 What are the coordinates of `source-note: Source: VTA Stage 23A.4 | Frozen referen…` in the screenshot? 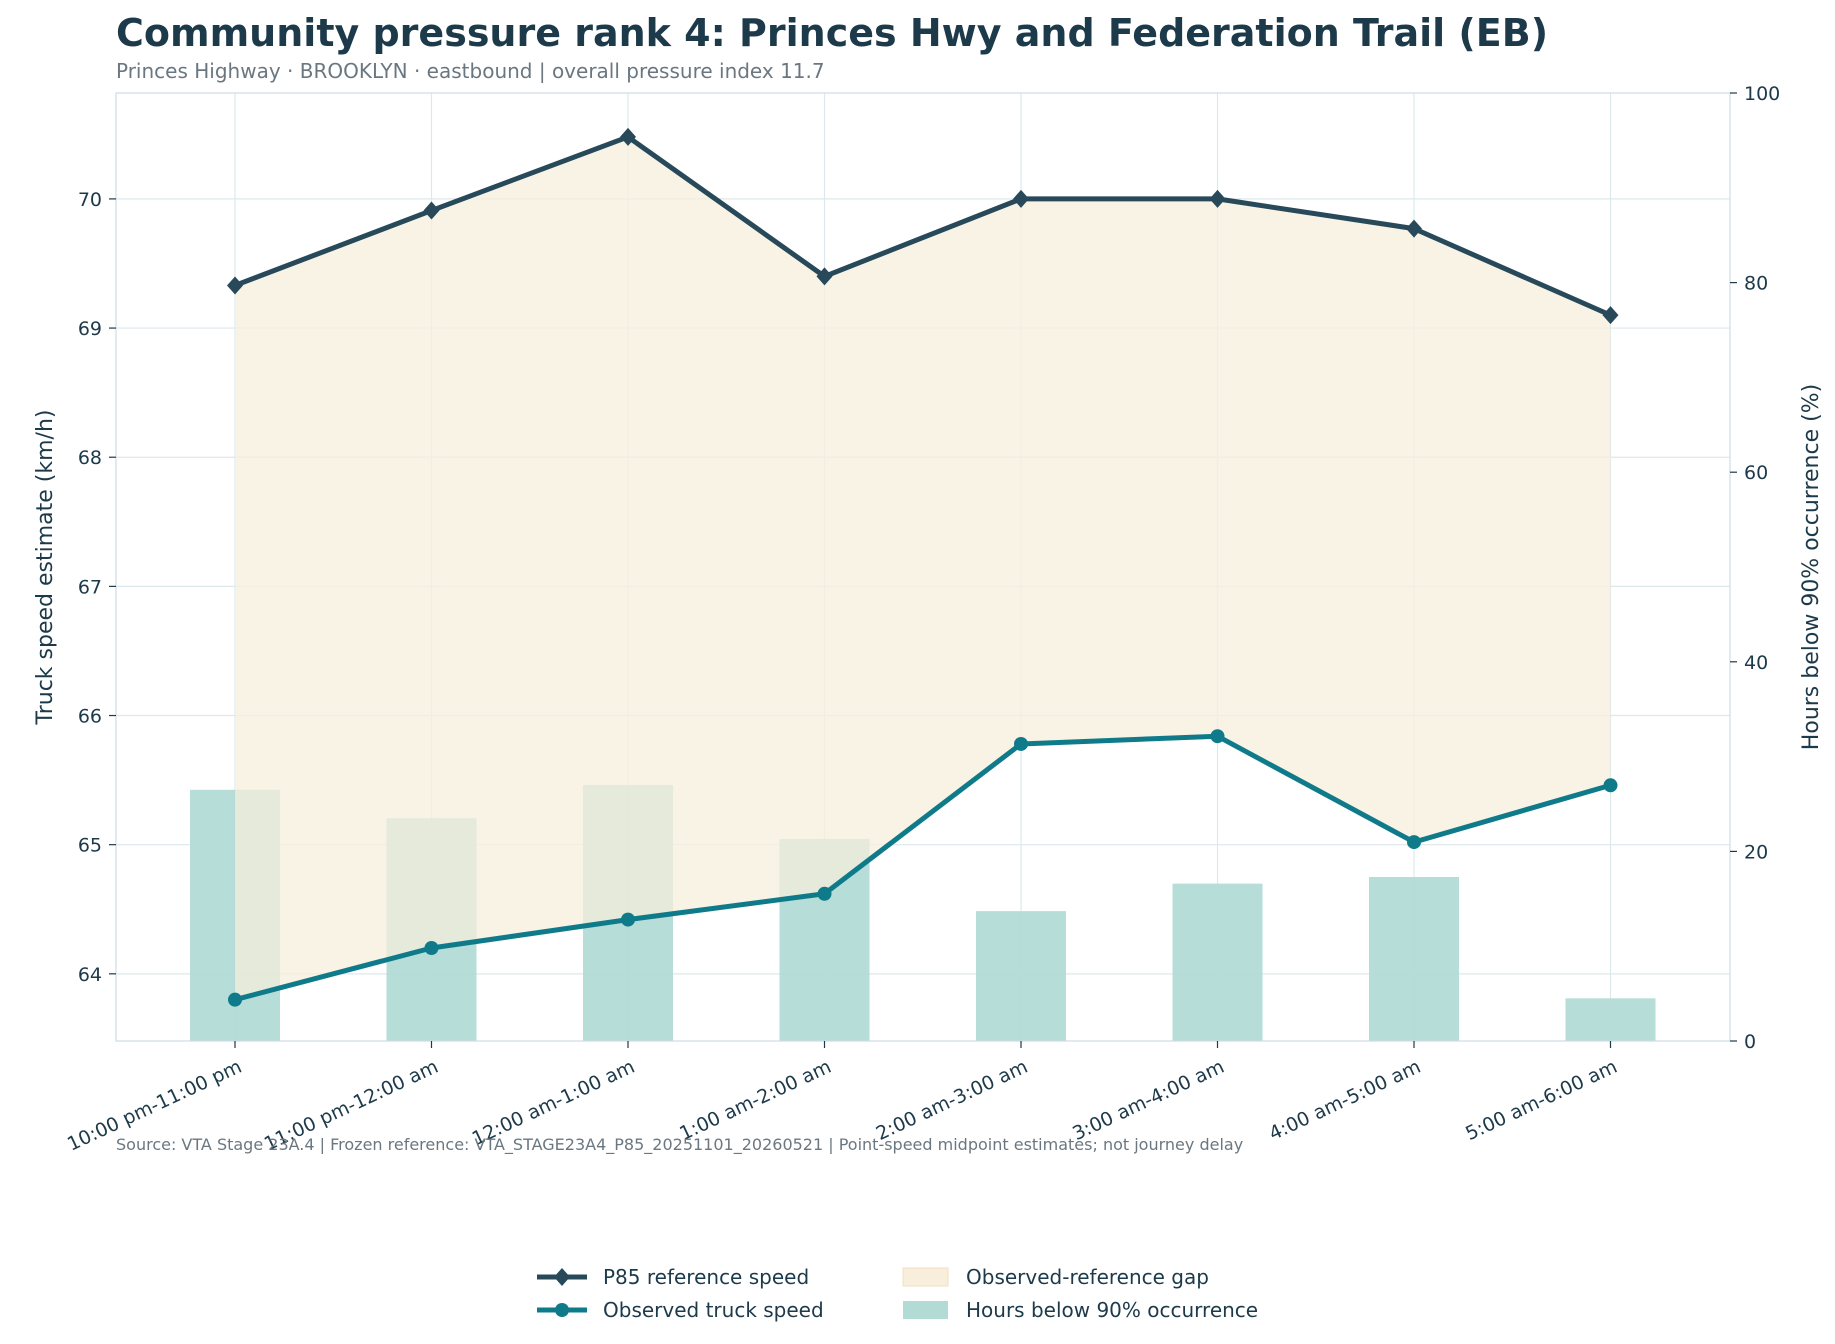 It's located at (679, 1145).